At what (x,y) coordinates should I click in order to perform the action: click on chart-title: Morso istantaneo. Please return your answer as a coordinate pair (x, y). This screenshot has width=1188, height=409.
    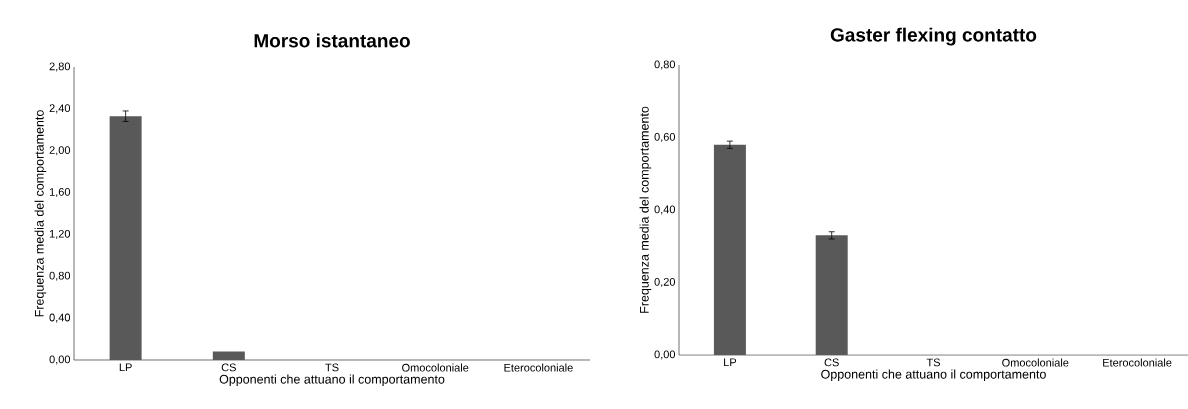
    Looking at the image, I should click on (332, 40).